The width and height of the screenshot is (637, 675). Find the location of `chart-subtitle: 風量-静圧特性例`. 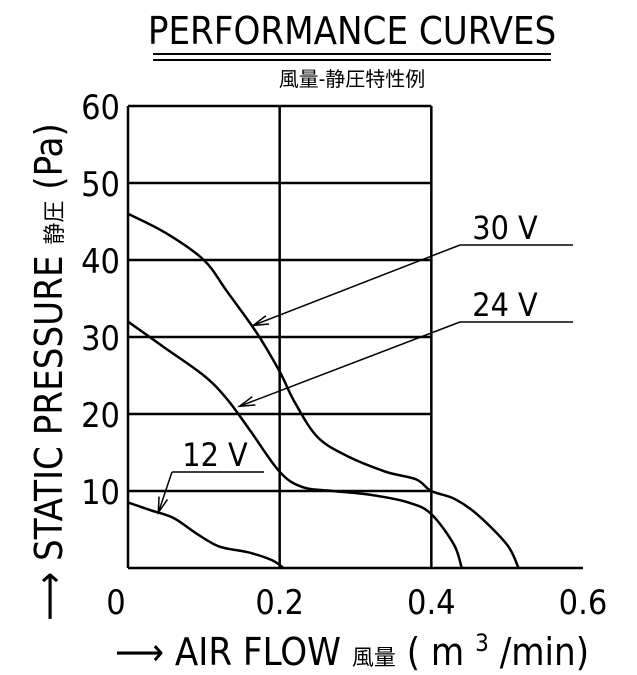

chart-subtitle: 風量-静圧特性例 is located at coordinates (352, 79).